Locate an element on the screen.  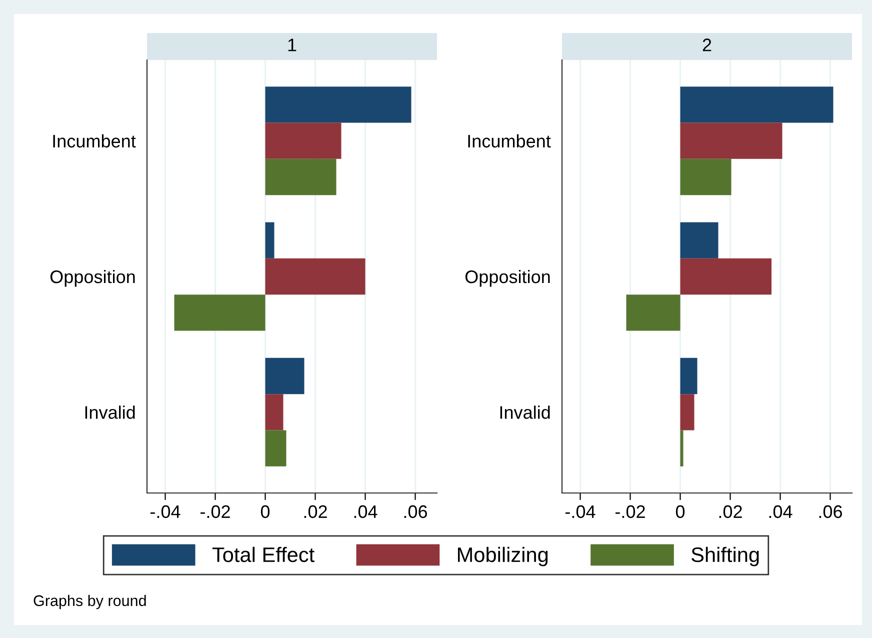
legend-label: Mobilizing is located at coordinates (503, 556).